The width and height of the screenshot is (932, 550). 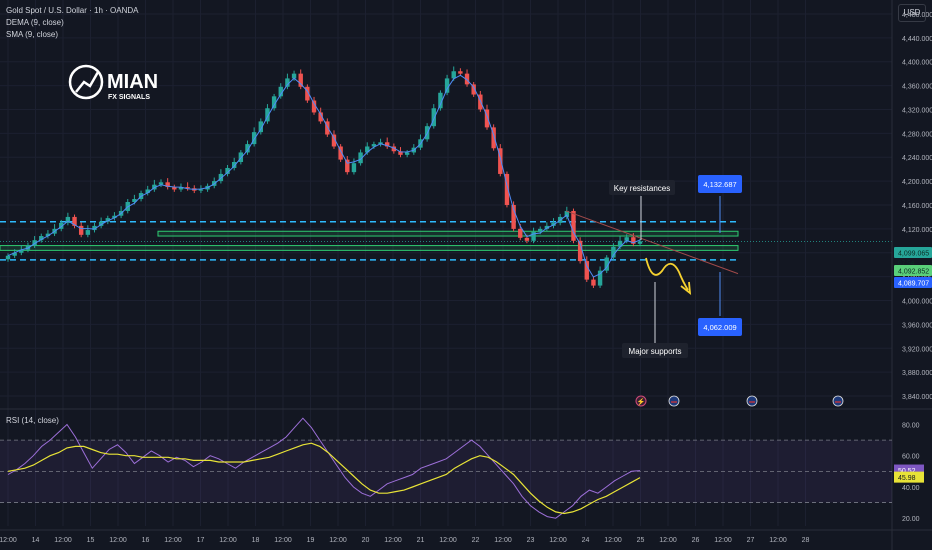 I want to click on symbol-title: Gold Spot / U.S. Dollar · 1h · OANDA, so click(x=72, y=10).